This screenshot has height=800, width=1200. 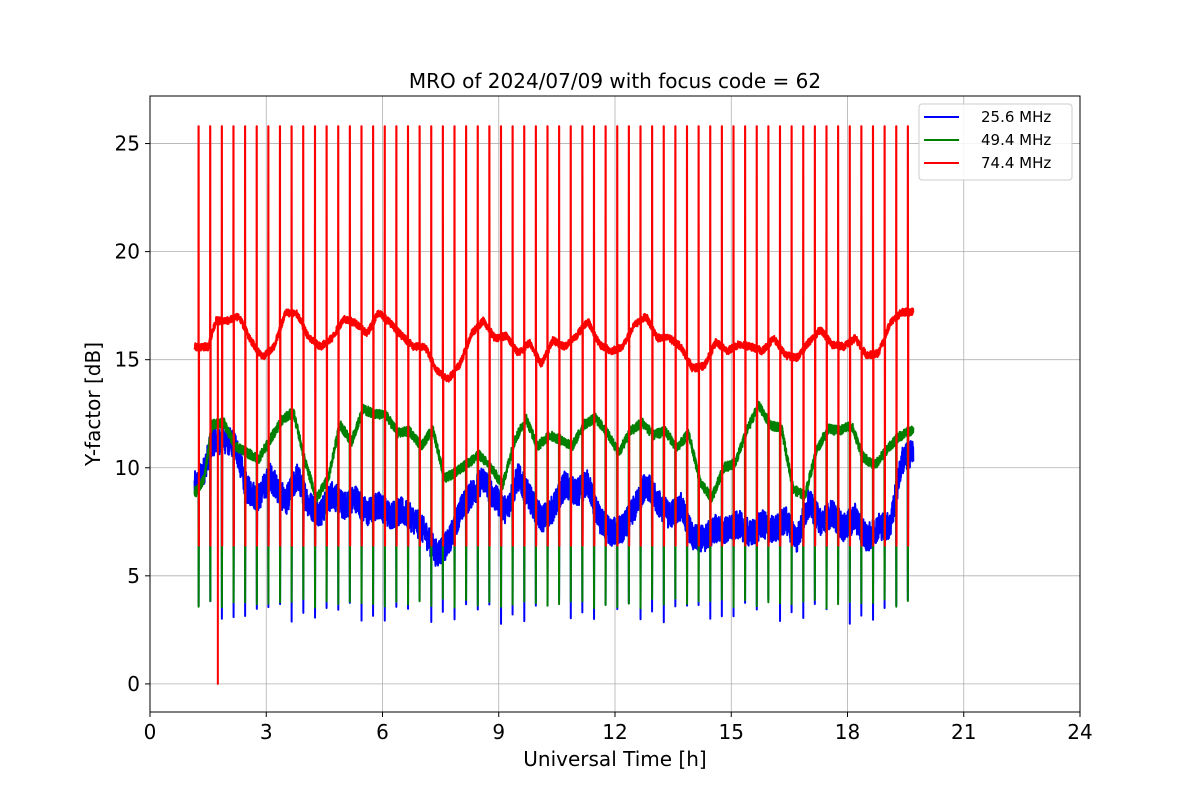 I want to click on legend-label-74-4-mhz: 74.4 MHz, so click(x=1016, y=163).